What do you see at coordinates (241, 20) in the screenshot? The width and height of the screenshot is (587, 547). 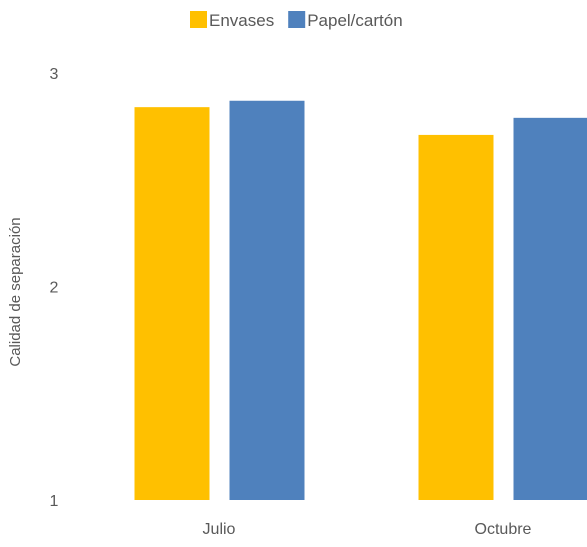 I see `legend-label: Envases` at bounding box center [241, 20].